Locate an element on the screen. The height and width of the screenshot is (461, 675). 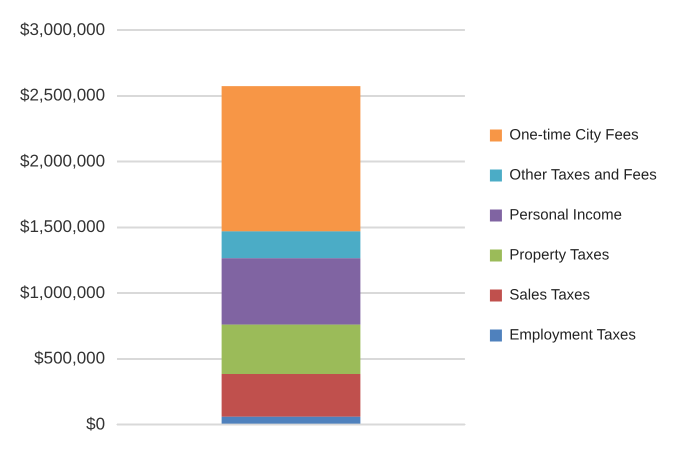
legend-label: Personal Income is located at coordinates (565, 215).